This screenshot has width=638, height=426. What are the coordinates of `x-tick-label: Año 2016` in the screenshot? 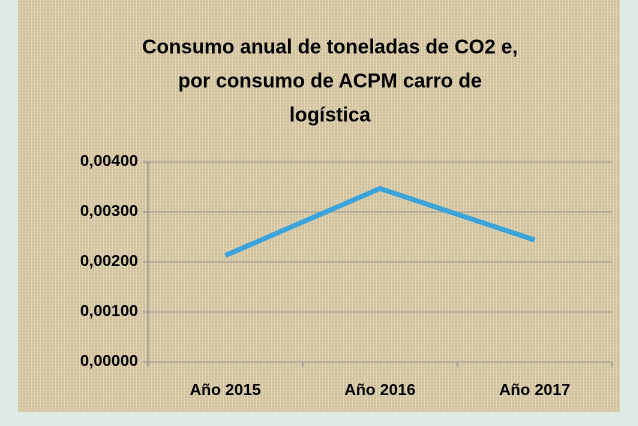 It's located at (379, 390).